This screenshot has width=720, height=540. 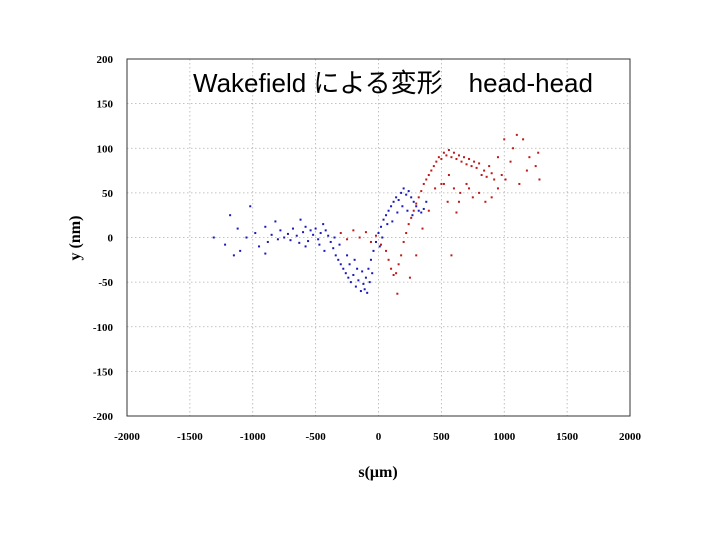 What do you see at coordinates (105, 105) in the screenshot?
I see `y-tick-label: 150` at bounding box center [105, 105].